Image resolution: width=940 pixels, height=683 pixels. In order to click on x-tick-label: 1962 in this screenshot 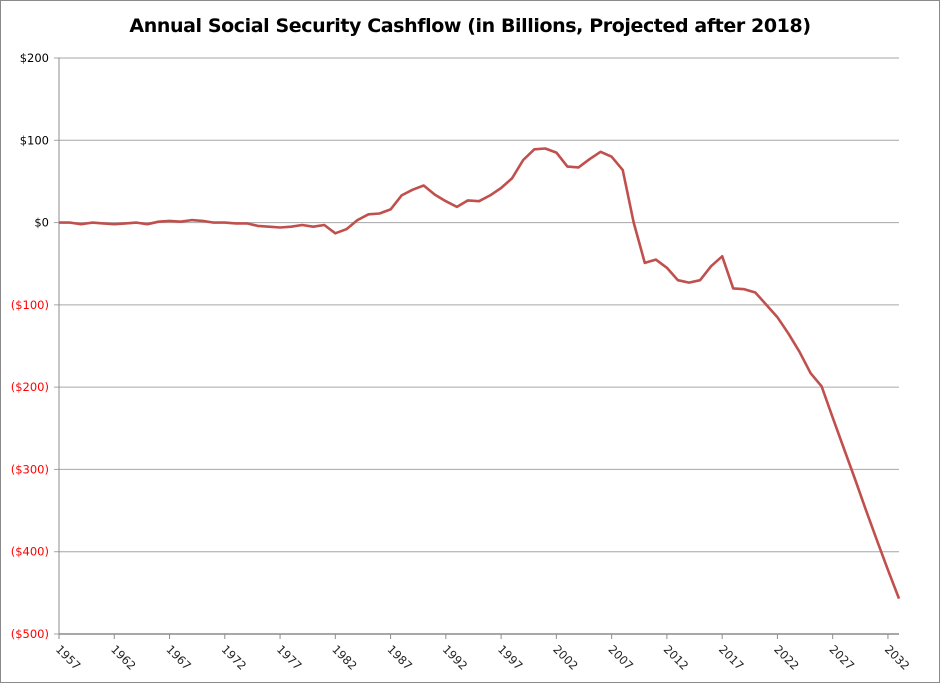, I will do `click(123, 657)`.